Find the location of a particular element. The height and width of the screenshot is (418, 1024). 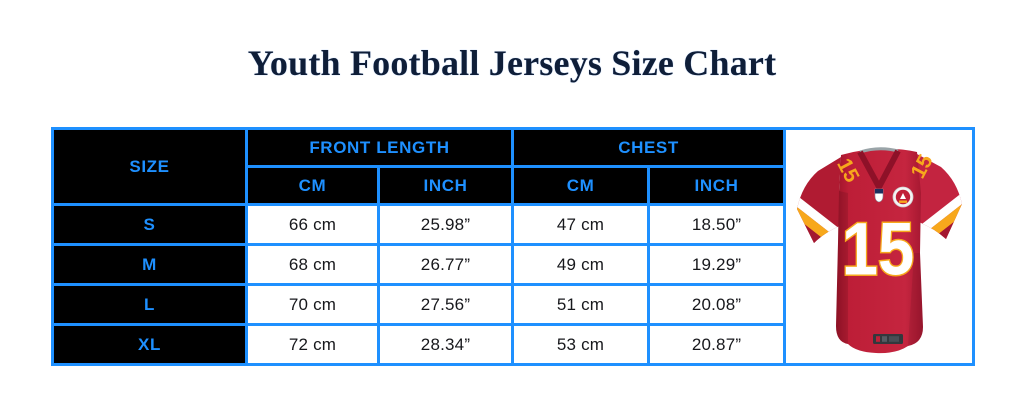

chest-inch-cell: 18.50” is located at coordinates (717, 224).